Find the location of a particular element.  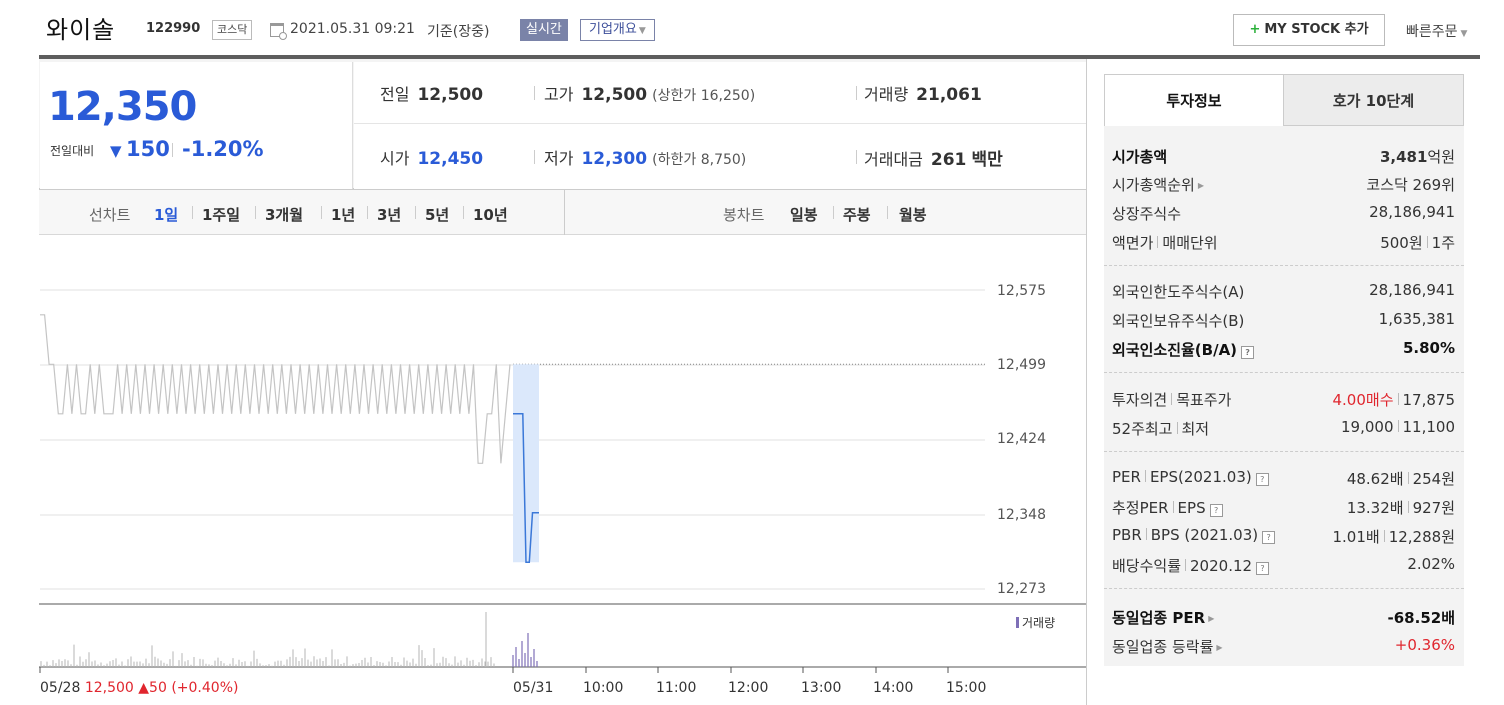

volume-legend: 거래량 is located at coordinates (1035, 622).